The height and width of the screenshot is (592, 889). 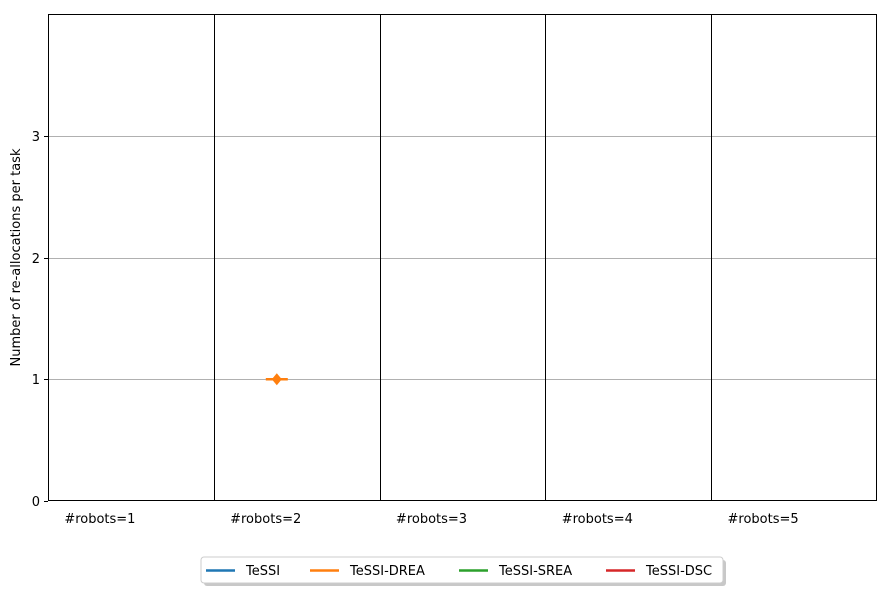 I want to click on legend-entry: TeSSI-DREA, so click(x=367, y=571).